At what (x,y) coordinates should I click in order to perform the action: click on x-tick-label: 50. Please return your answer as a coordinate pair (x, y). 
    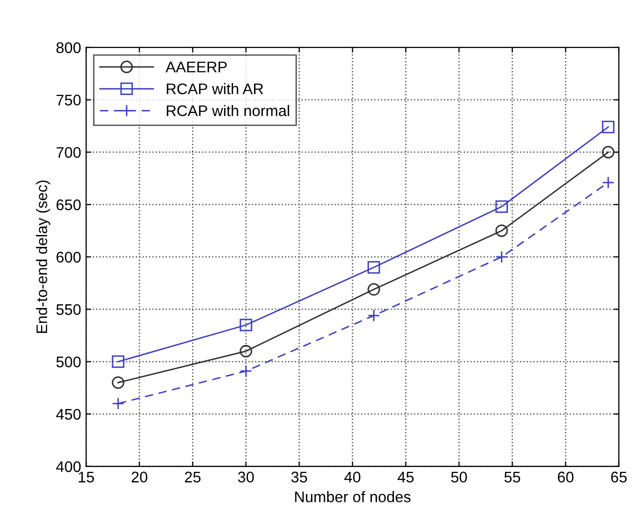
    Looking at the image, I should click on (459, 477).